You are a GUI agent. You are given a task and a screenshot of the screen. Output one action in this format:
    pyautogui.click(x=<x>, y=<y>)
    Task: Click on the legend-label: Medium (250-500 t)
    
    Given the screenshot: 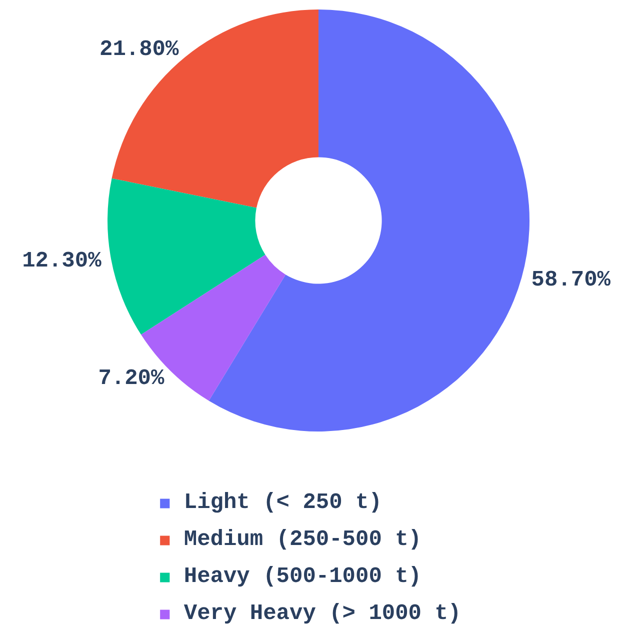 What is the action you would take?
    pyautogui.click(x=303, y=539)
    